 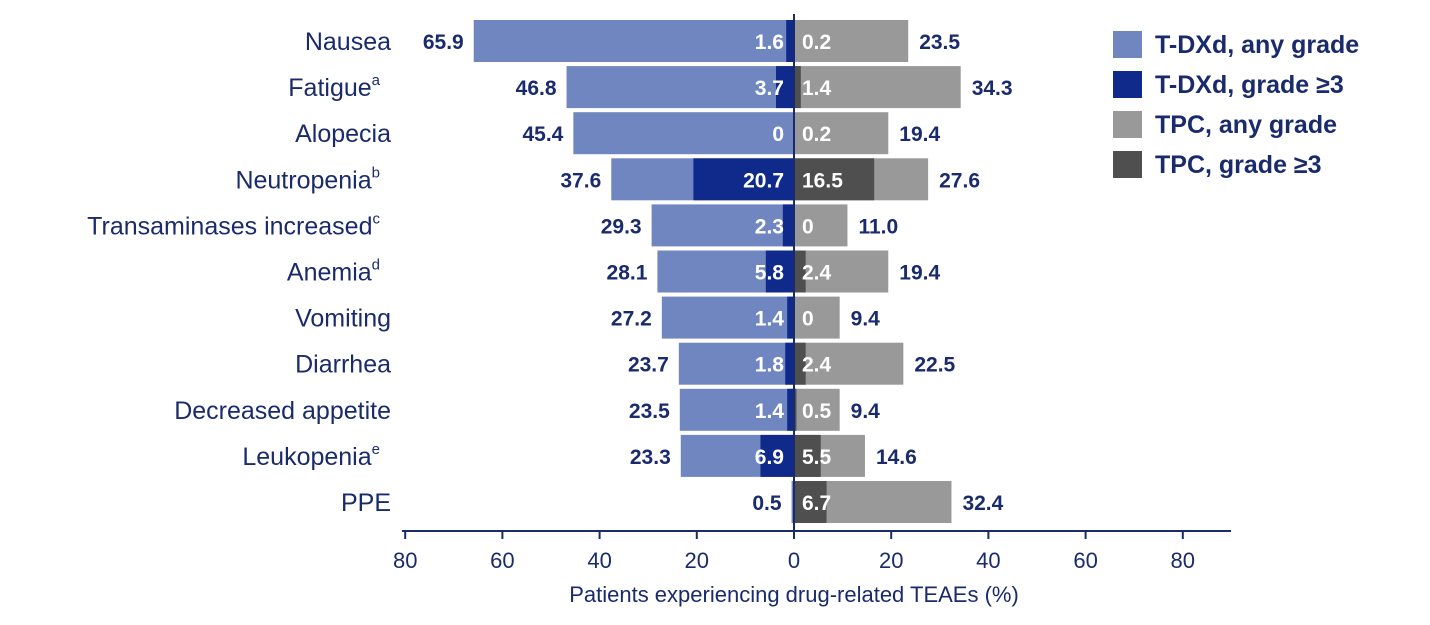 I want to click on category-label: Transaminases increasedc, so click(x=233, y=225).